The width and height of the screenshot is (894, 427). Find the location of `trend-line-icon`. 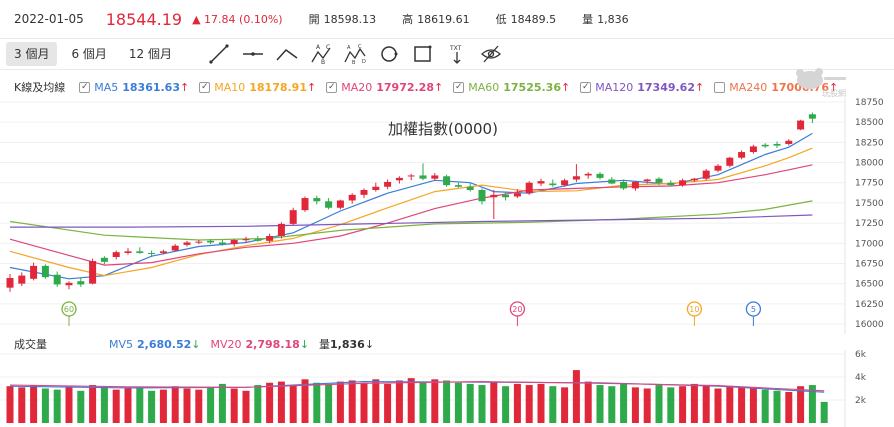

trend-line-icon is located at coordinates (219, 54).